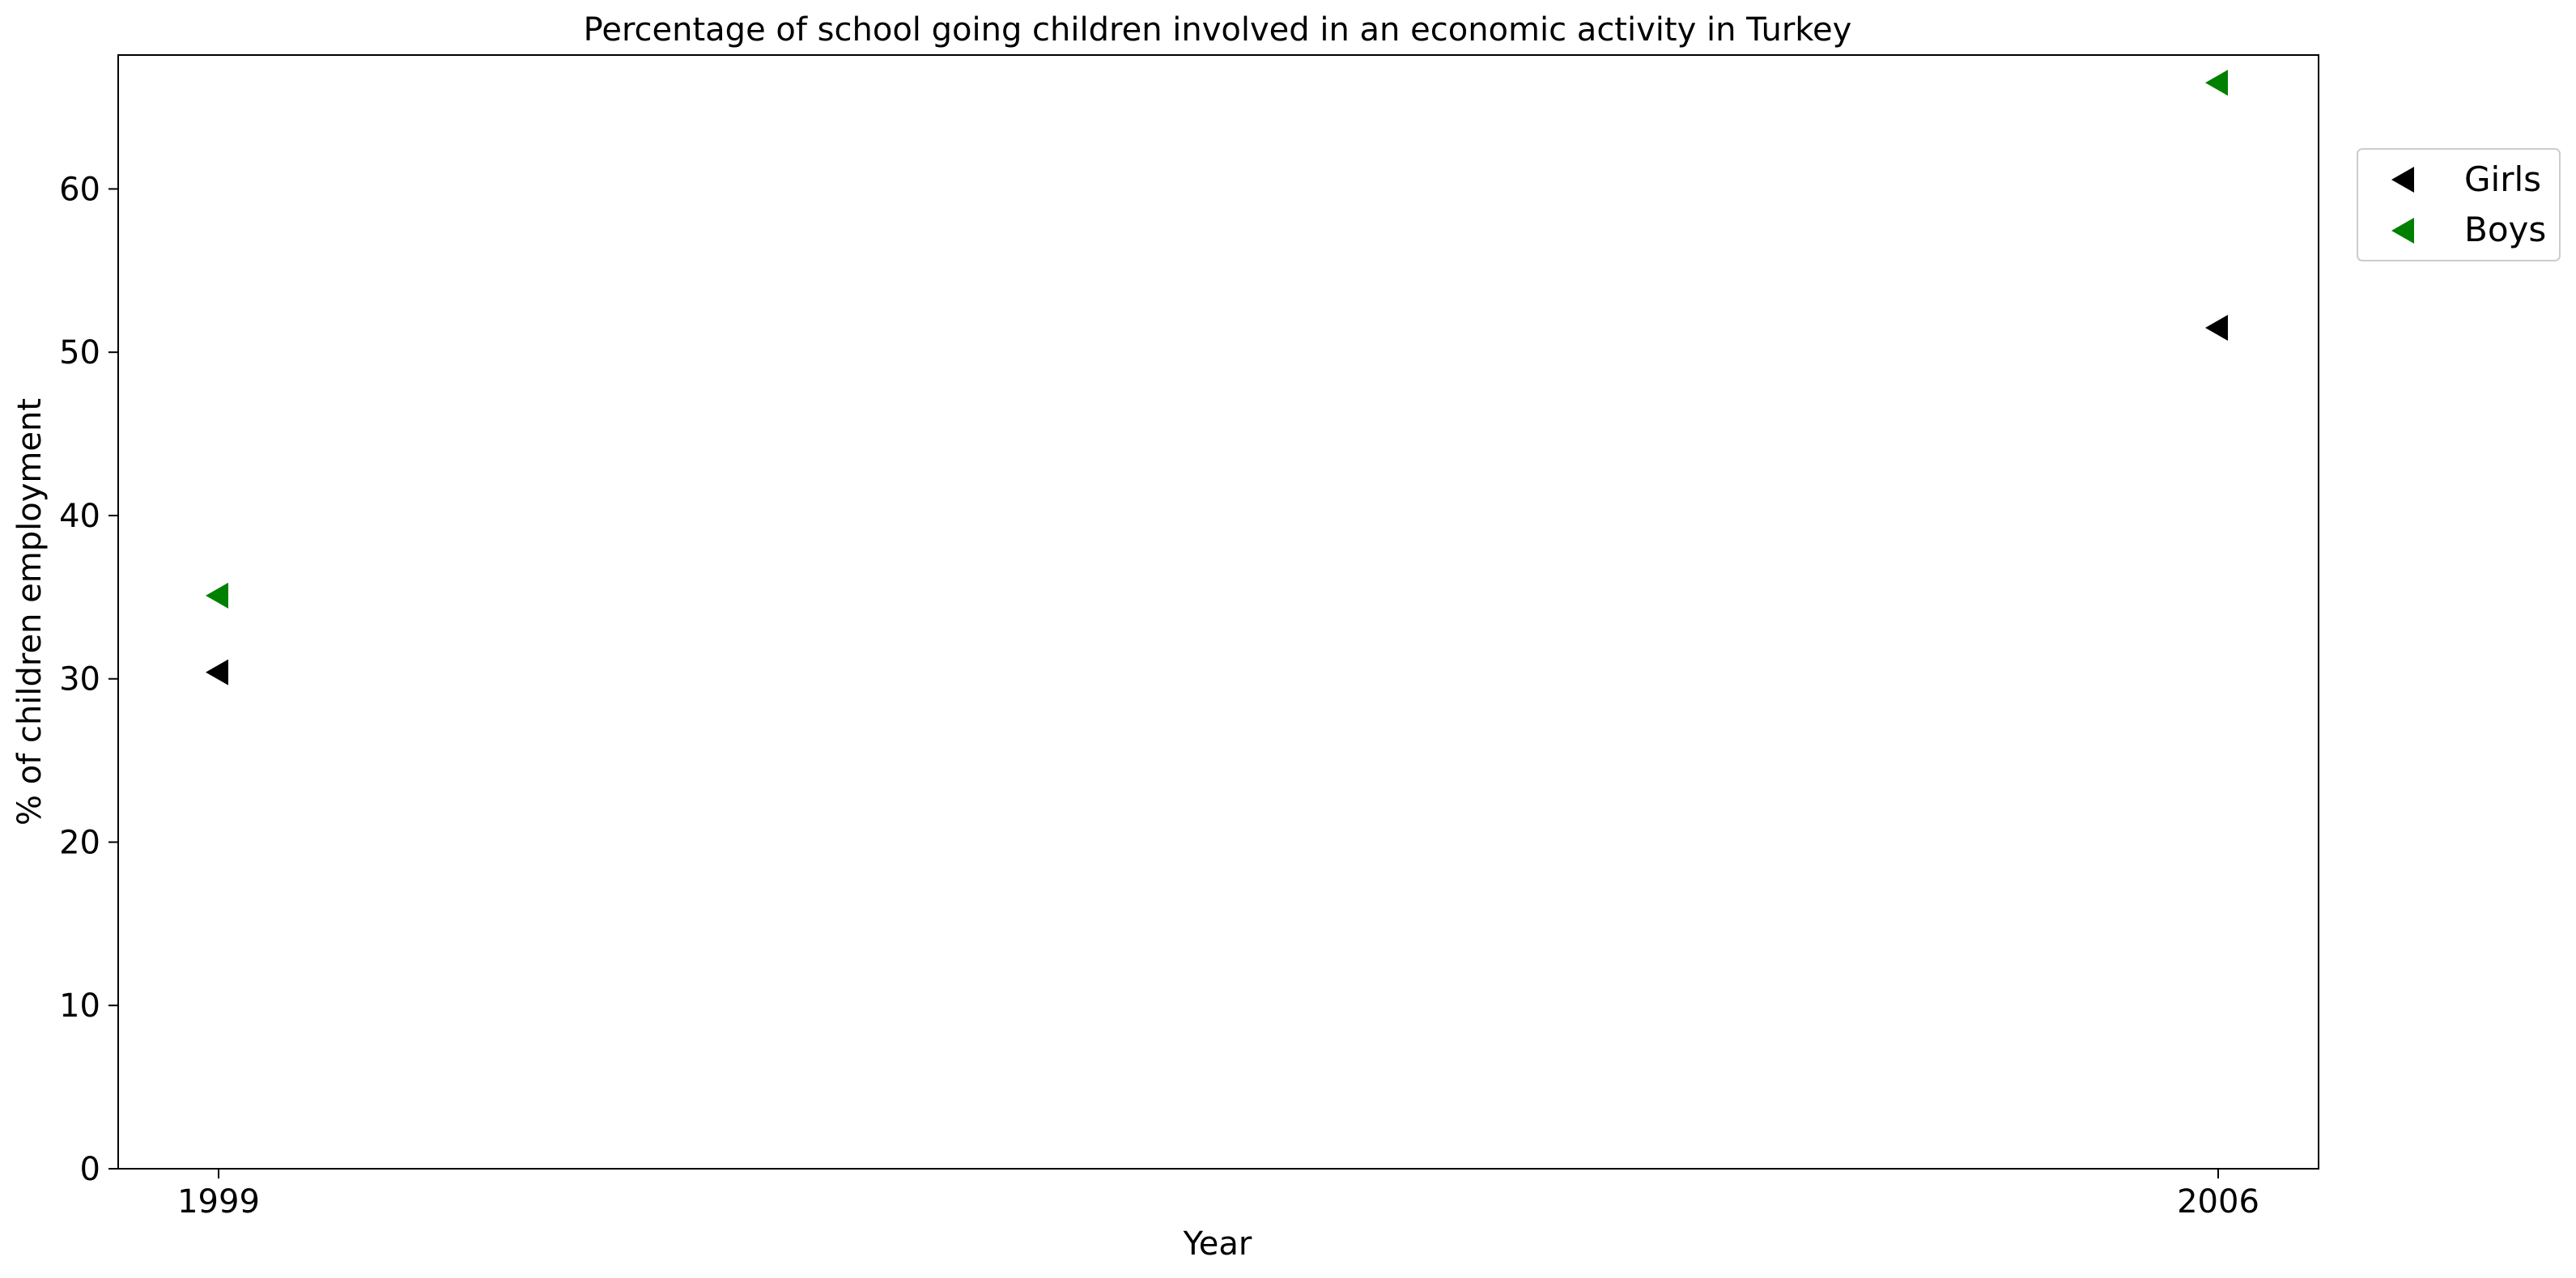  What do you see at coordinates (2217, 328) in the screenshot?
I see `data-point-girls-2006` at bounding box center [2217, 328].